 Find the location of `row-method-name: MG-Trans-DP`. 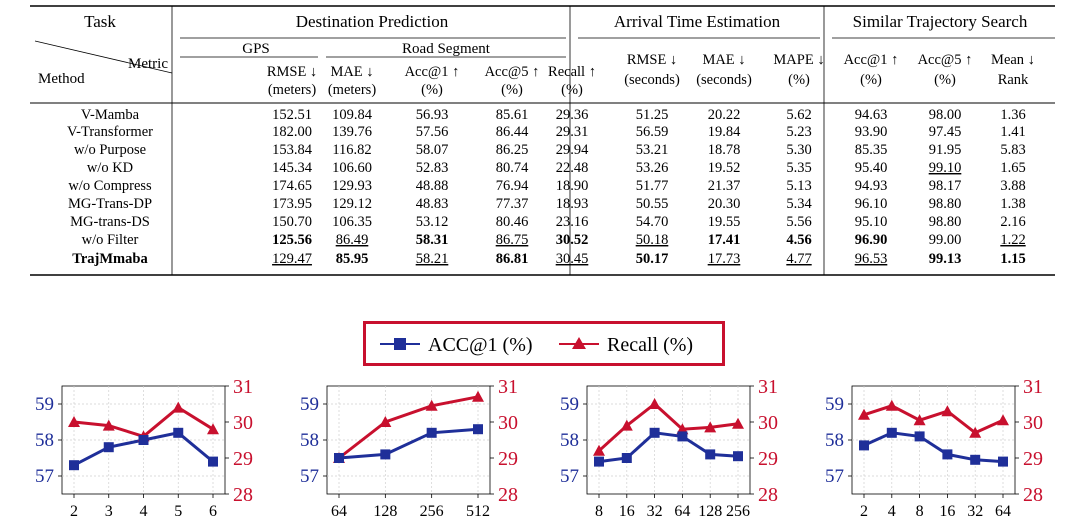

row-method-name: MG-Trans-DP is located at coordinates (110, 204).